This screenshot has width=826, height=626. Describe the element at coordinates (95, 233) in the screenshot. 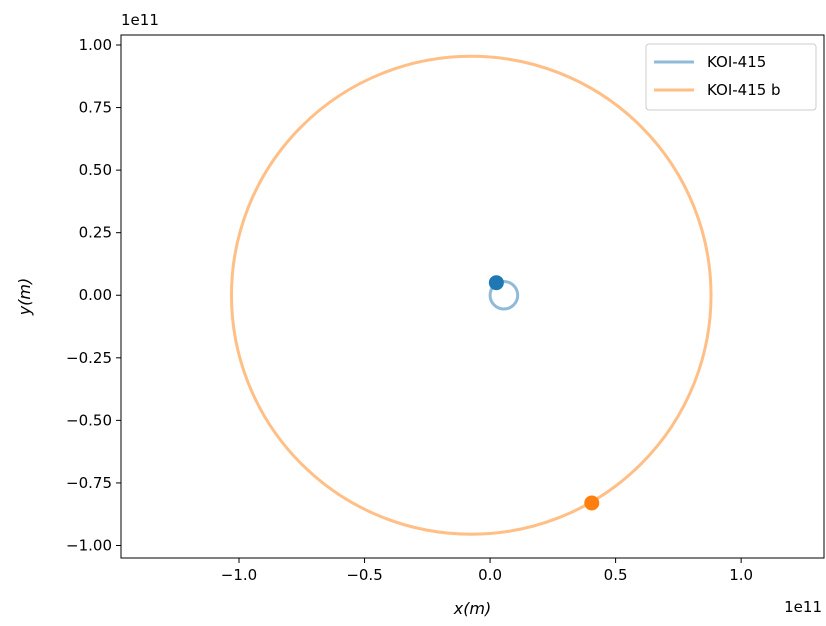

I see `y-tick-label: 0.25` at that location.